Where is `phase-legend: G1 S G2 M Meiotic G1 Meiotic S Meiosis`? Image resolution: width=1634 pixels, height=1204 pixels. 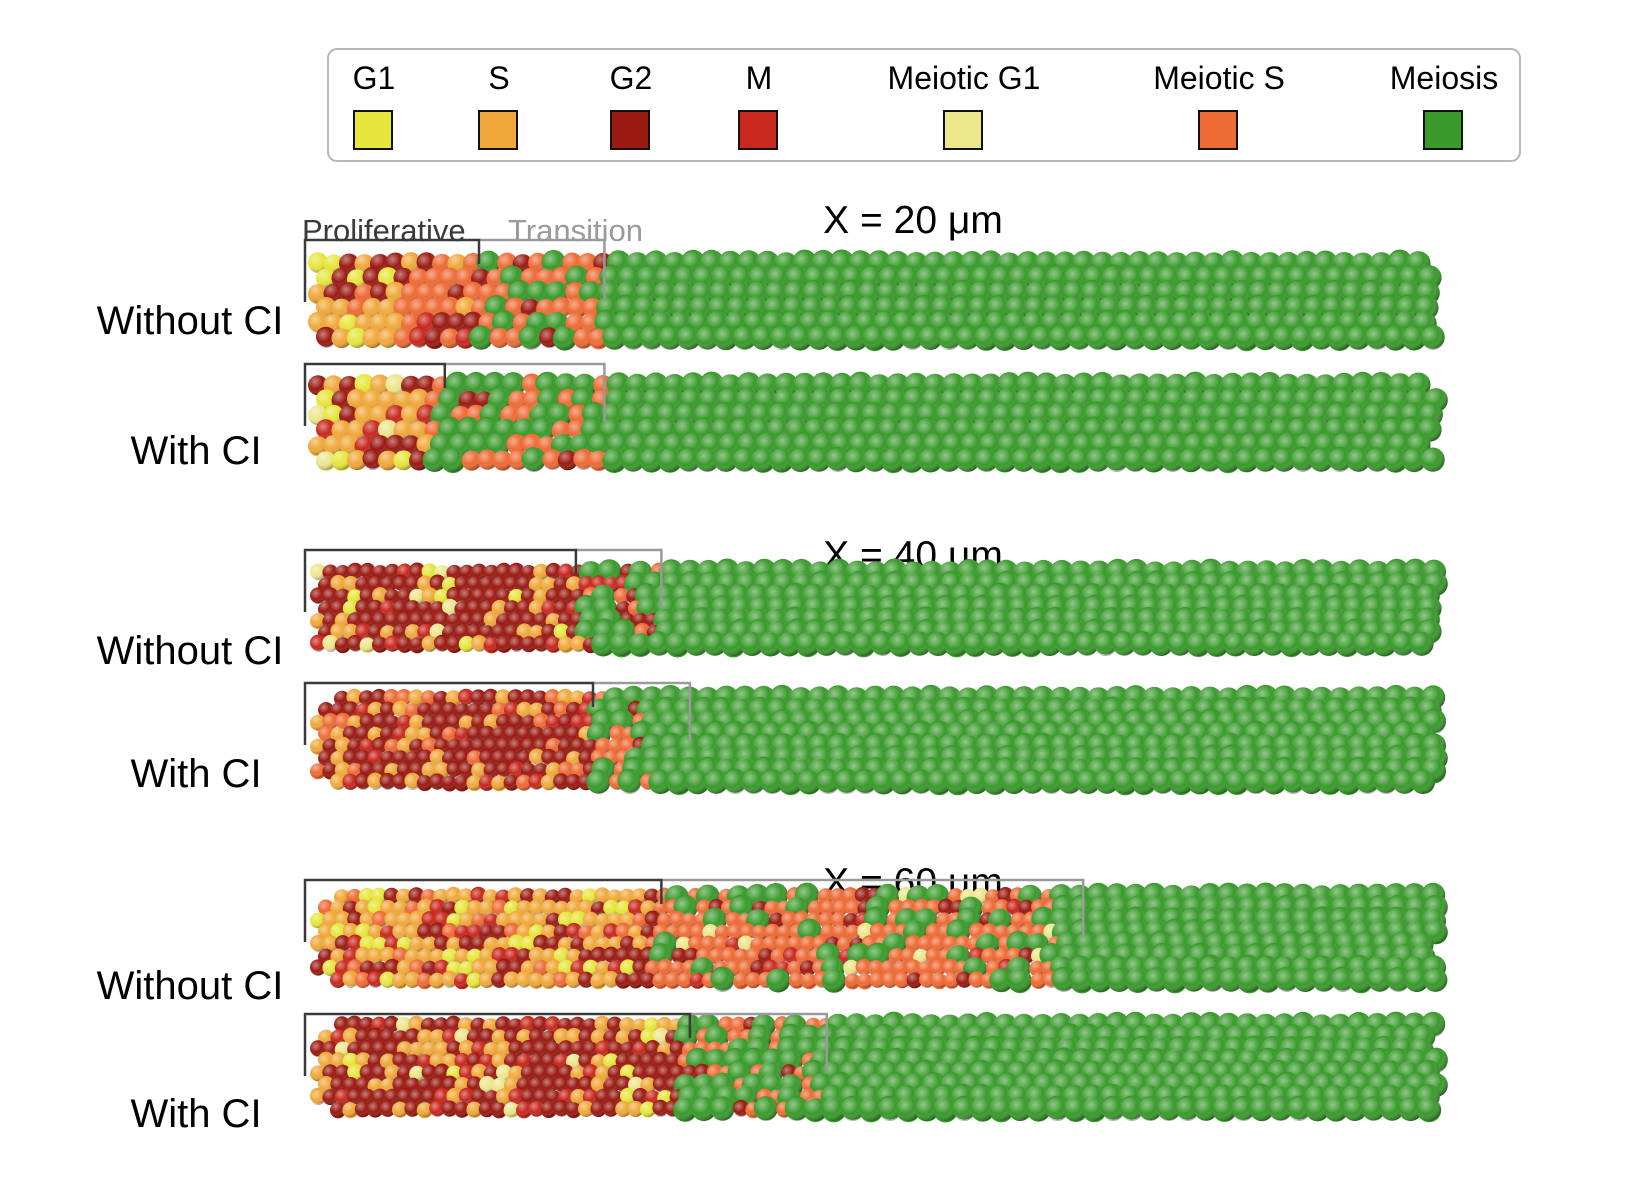
phase-legend: G1 S G2 M Meiotic G1 Meiotic S Meiosis is located at coordinates (924, 105).